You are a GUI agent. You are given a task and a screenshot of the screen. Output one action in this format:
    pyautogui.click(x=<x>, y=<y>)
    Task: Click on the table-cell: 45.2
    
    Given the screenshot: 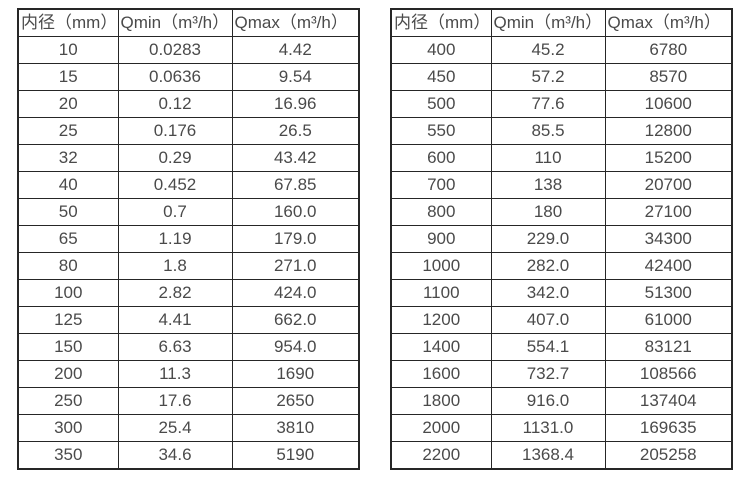 What is the action you would take?
    pyautogui.click(x=548, y=50)
    